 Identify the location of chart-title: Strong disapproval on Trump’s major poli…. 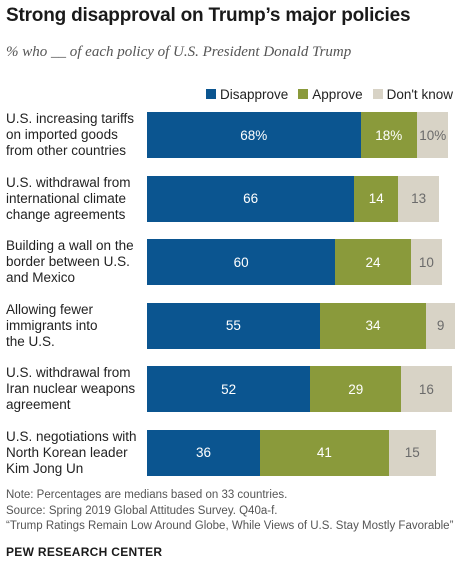
(208, 15).